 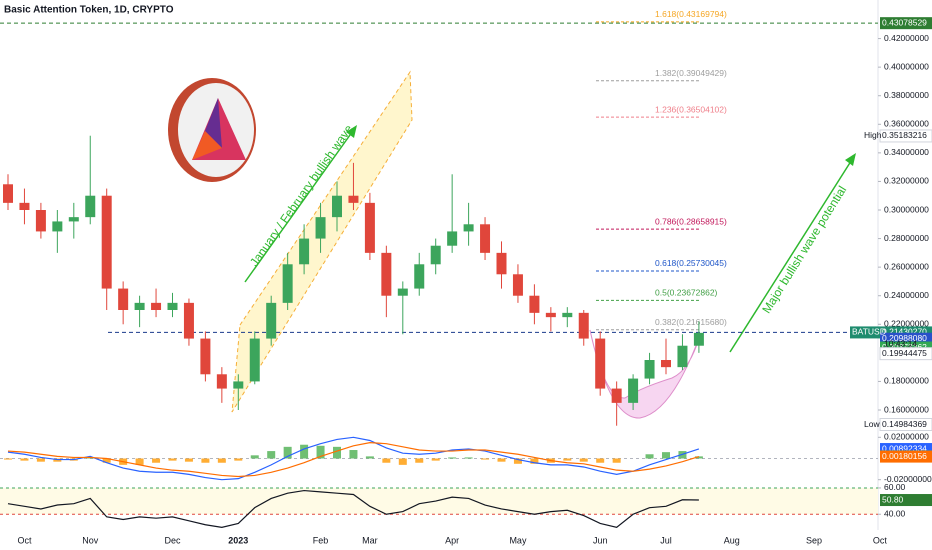 I want to click on rsi-line, so click(x=353, y=509).